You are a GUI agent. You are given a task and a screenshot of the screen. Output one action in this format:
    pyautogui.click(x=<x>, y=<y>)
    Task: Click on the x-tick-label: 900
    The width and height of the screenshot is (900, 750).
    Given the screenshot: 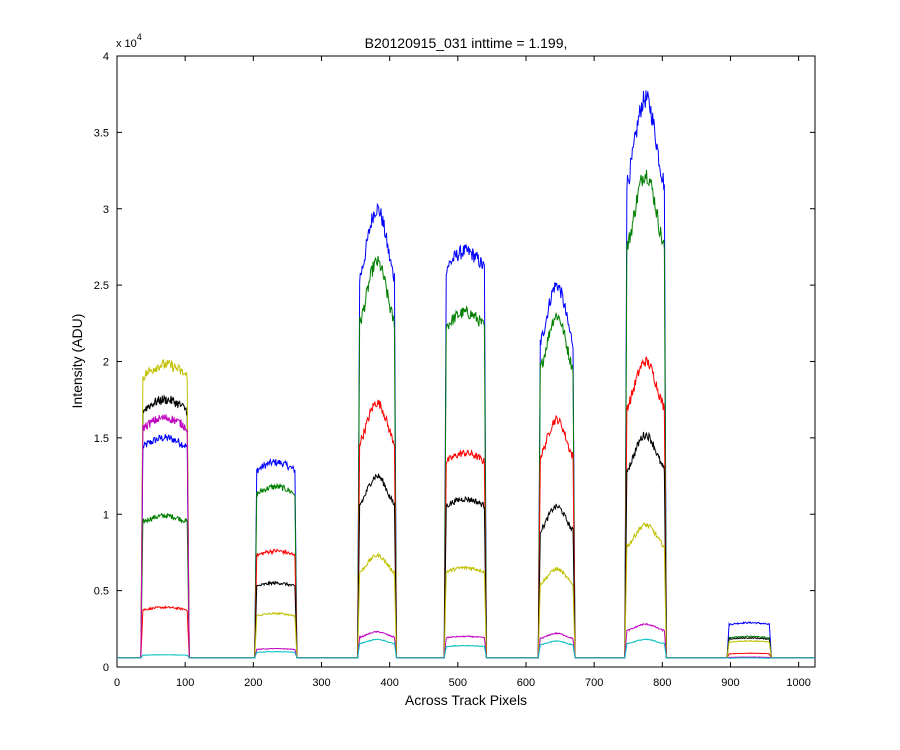 What is the action you would take?
    pyautogui.click(x=730, y=683)
    